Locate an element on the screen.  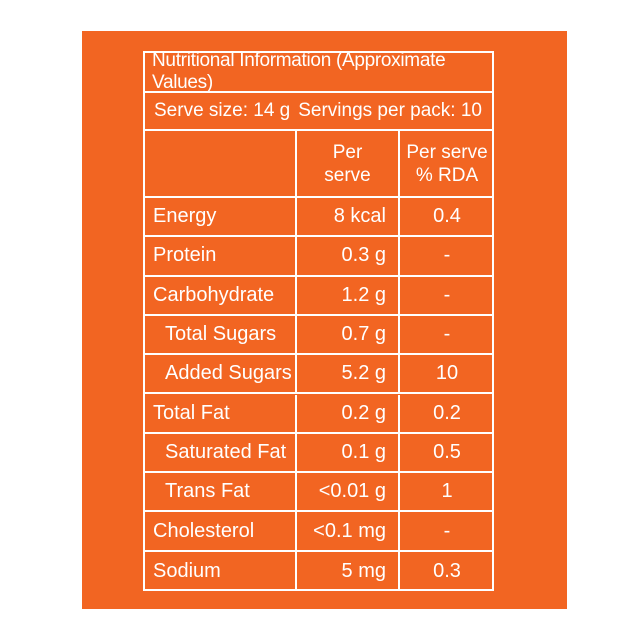
rda-column-header: Per serve % RDA is located at coordinates (446, 163).